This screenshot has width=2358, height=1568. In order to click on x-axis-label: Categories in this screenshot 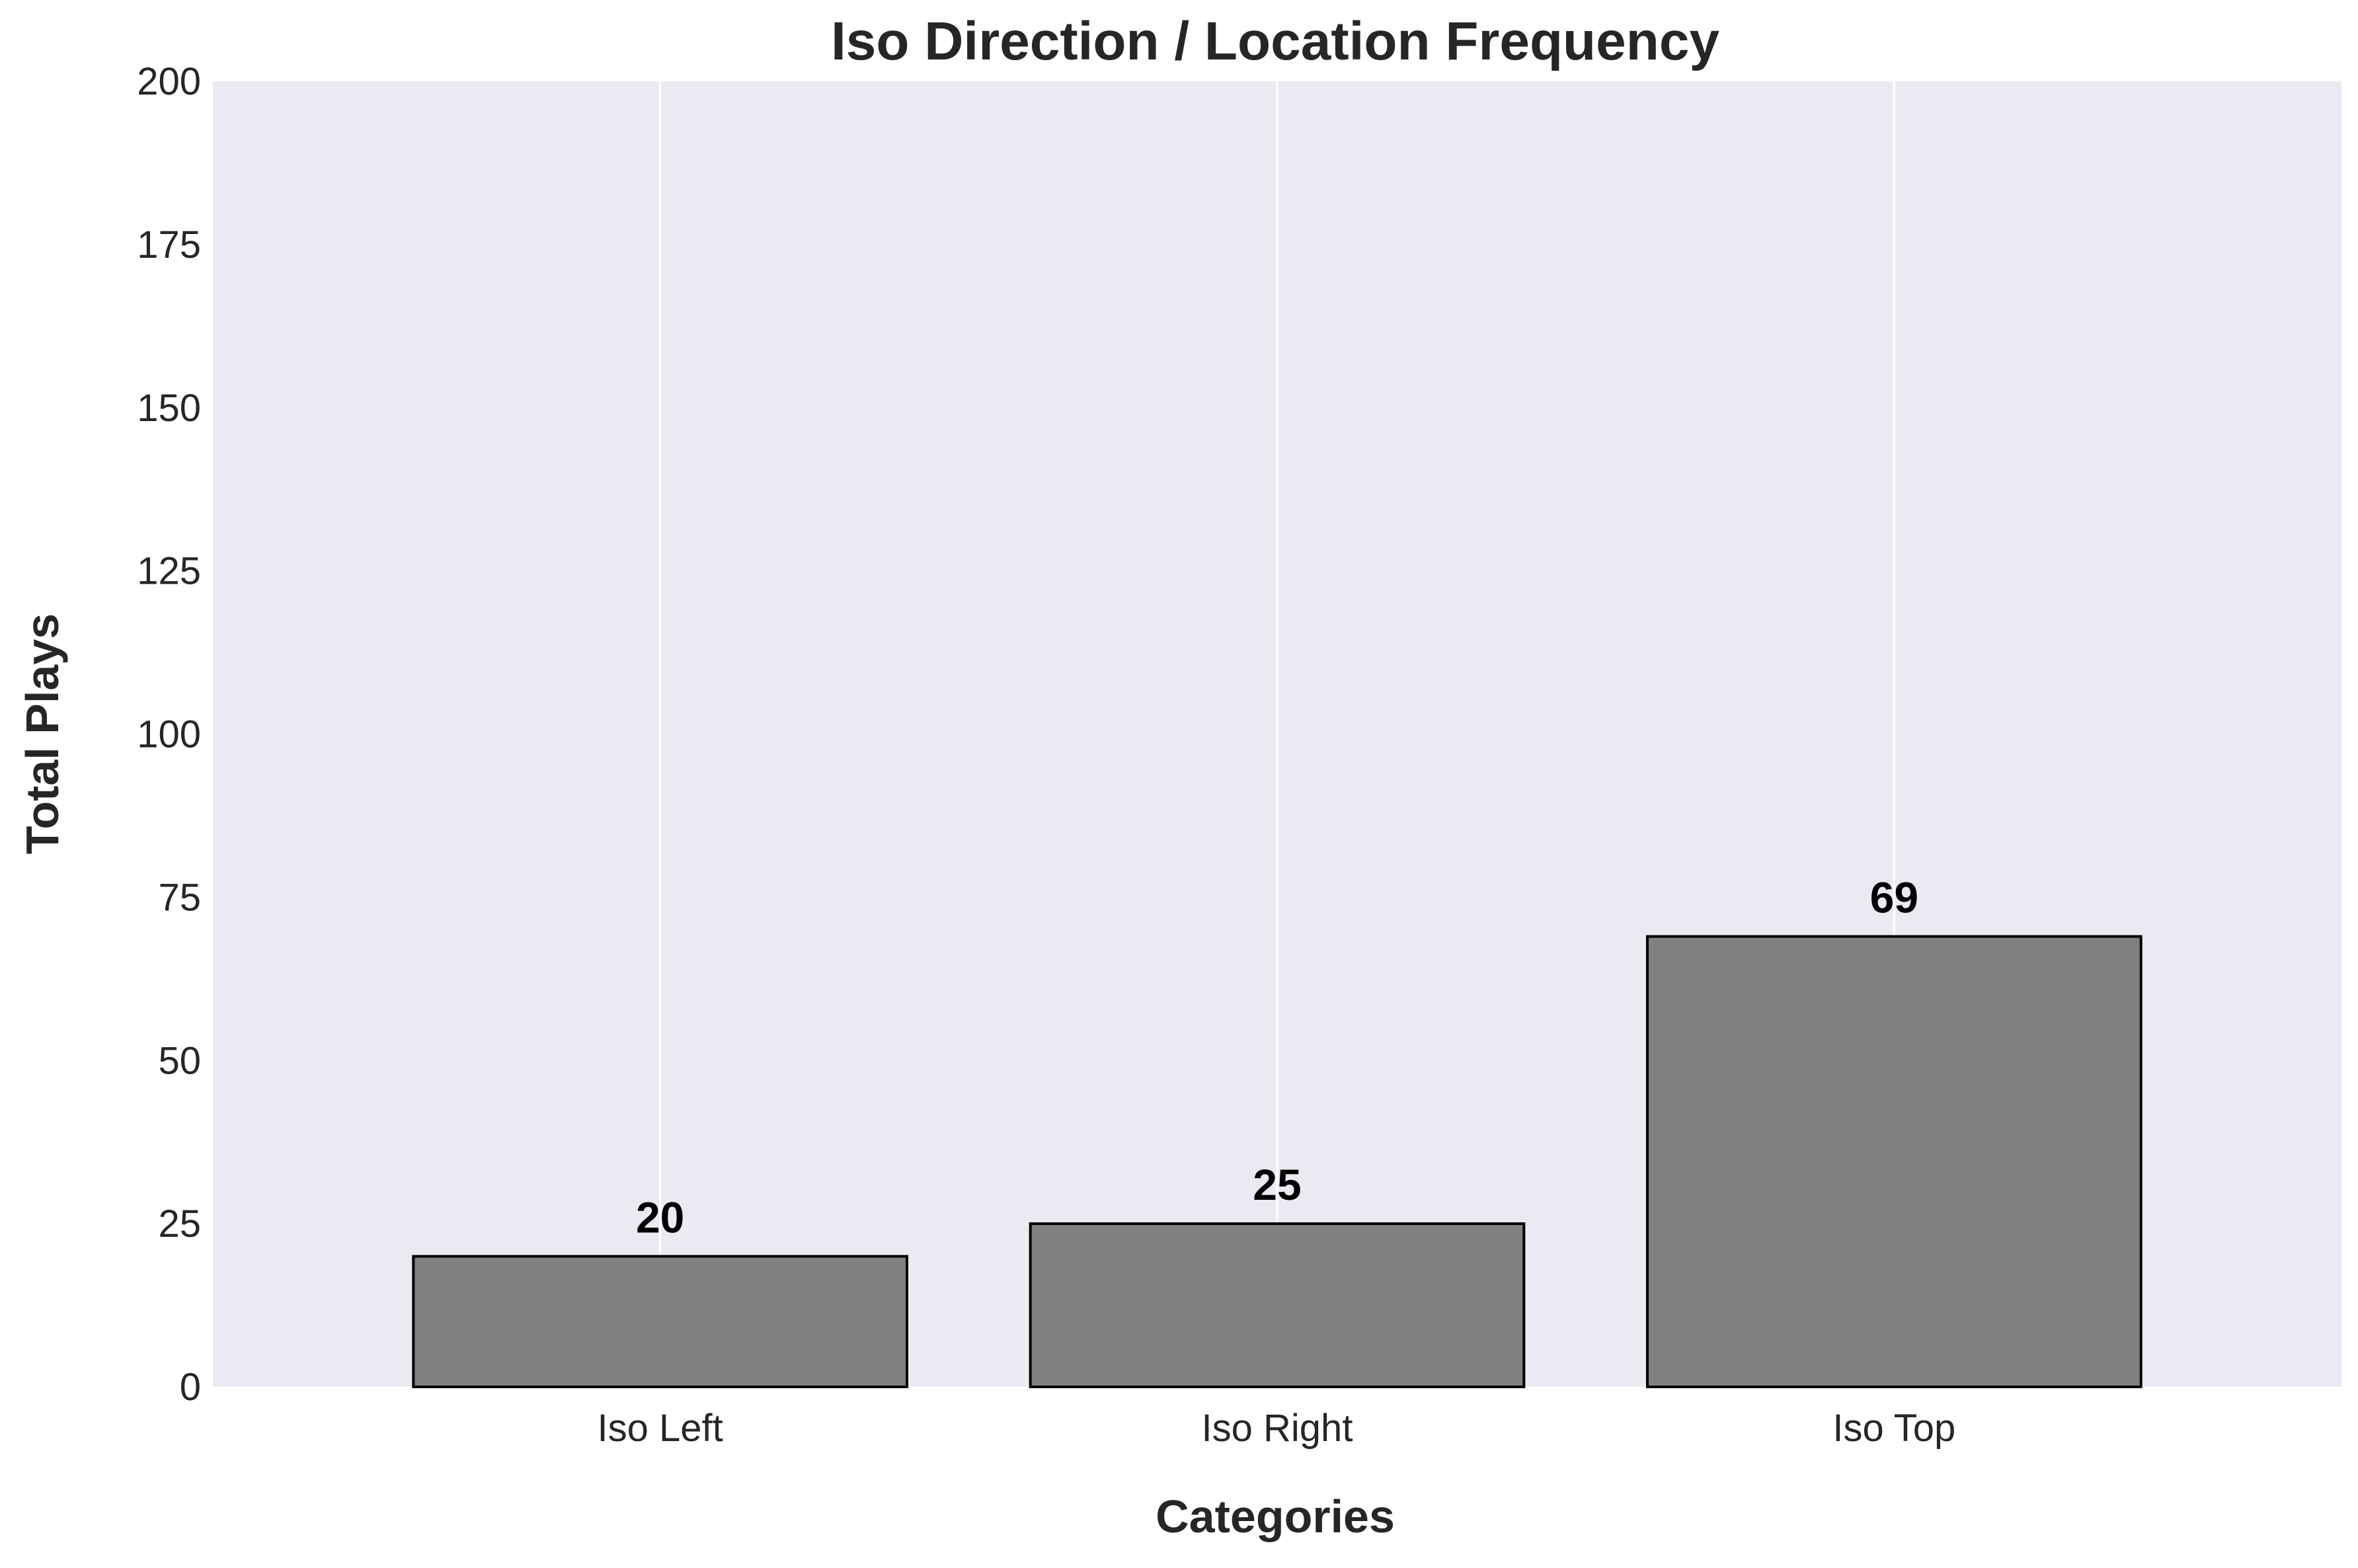, I will do `click(1275, 1516)`.